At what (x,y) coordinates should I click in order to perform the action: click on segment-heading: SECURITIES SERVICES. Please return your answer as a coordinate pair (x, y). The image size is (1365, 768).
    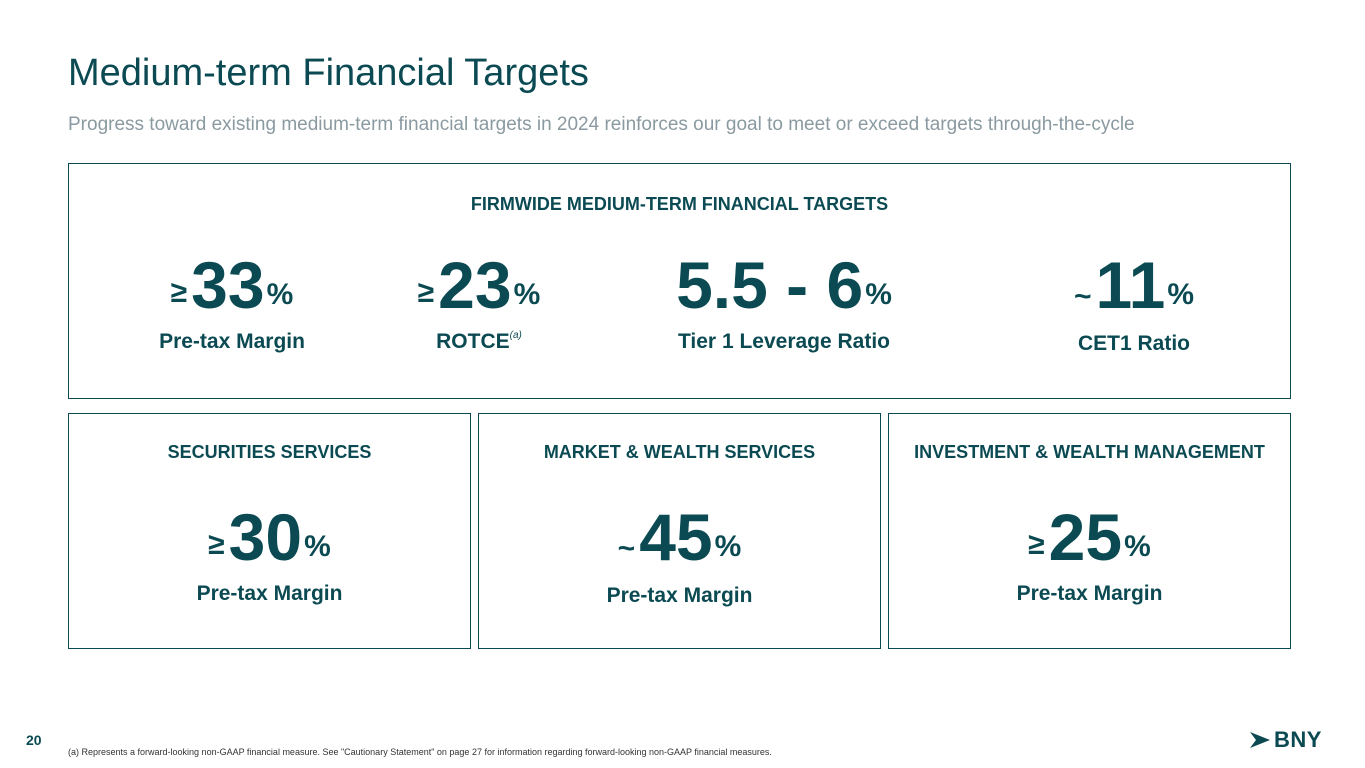
    Looking at the image, I should click on (269, 452).